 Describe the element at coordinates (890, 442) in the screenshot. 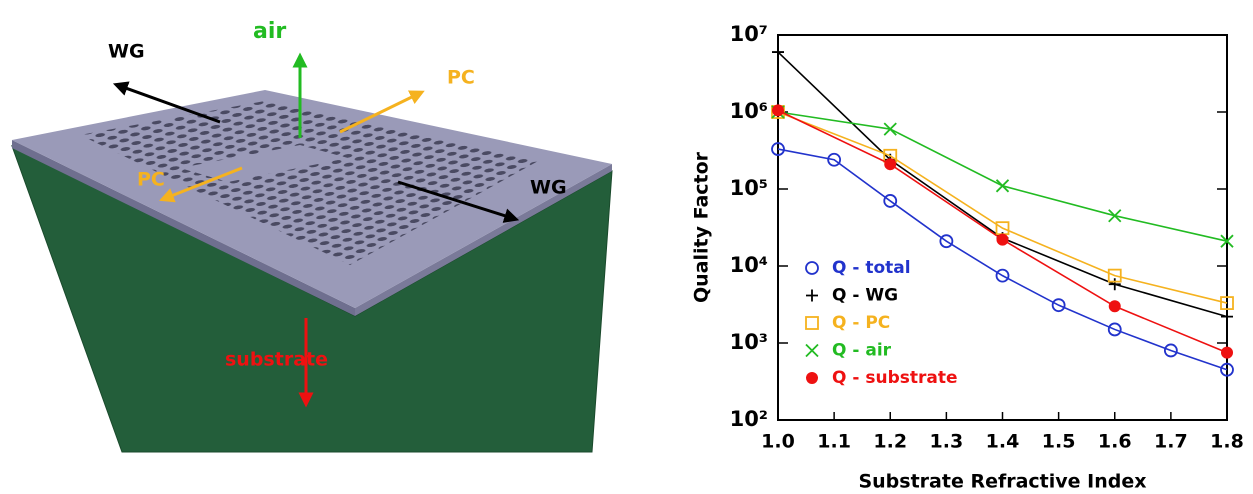

I see `x-tick-label: 1.2` at that location.